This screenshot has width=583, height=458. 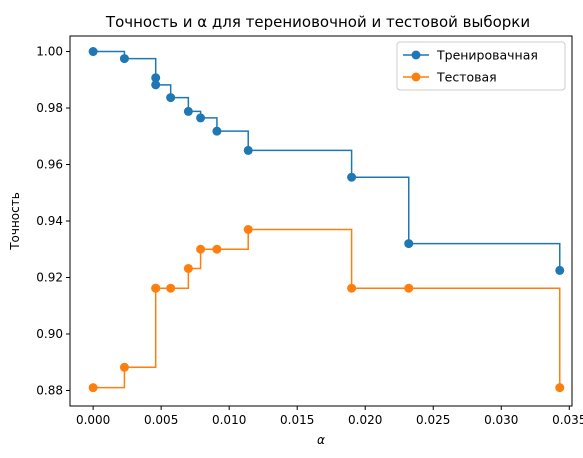 What do you see at coordinates (93, 420) in the screenshot?
I see `x-tick-label: 0.000` at bounding box center [93, 420].